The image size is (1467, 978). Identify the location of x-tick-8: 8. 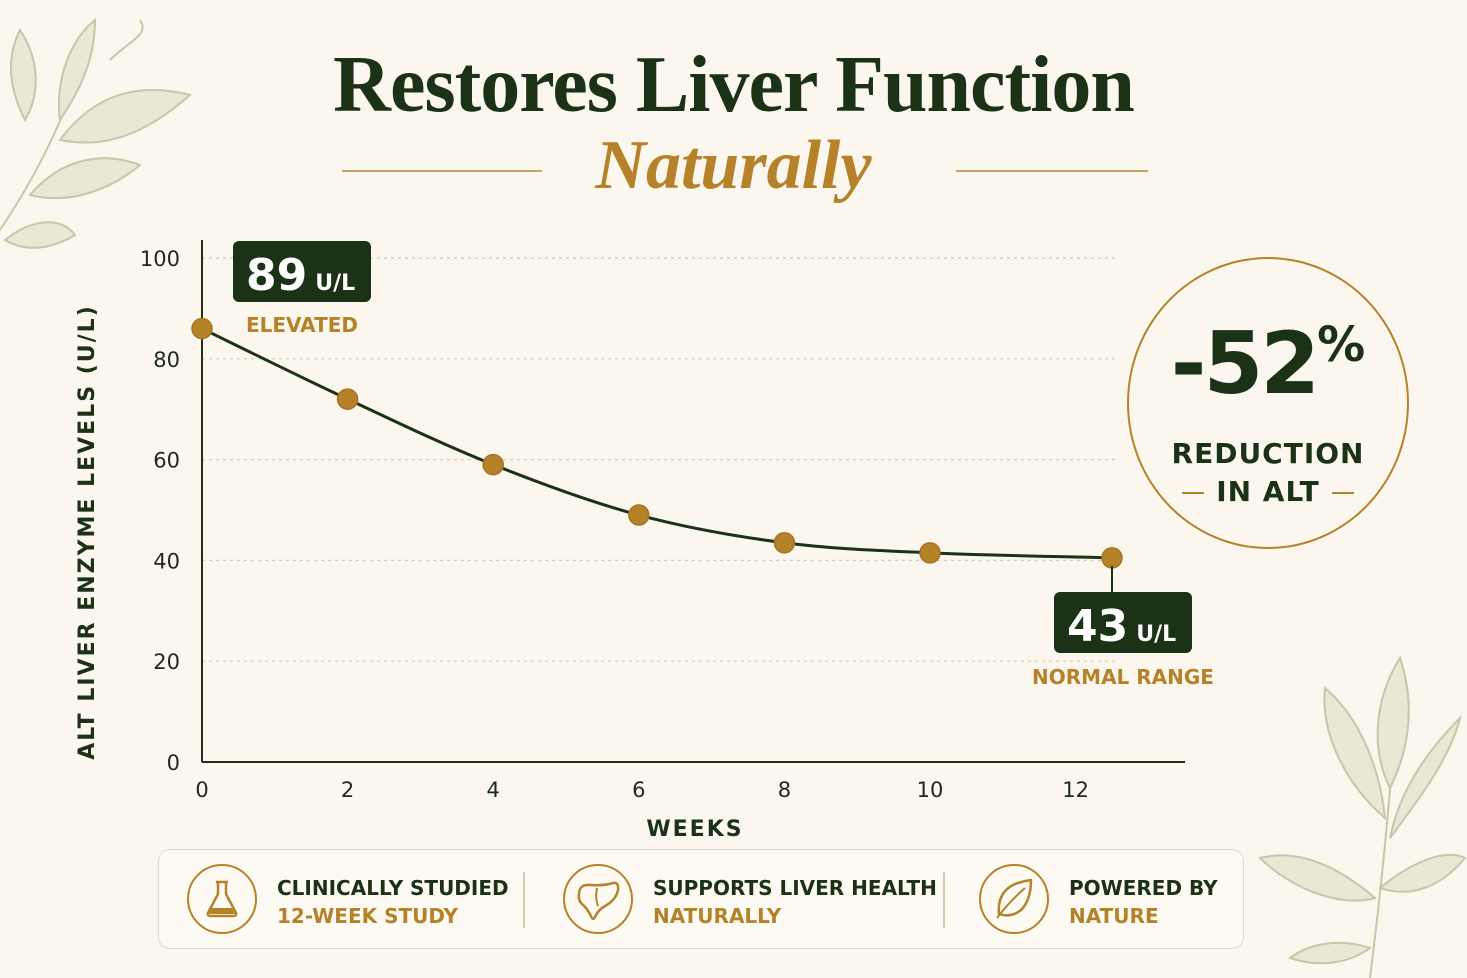
(784, 790).